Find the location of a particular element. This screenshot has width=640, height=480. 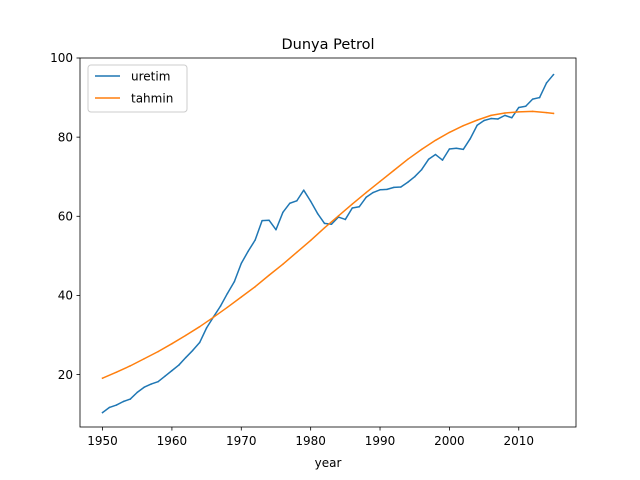

x-tick-label: 1980 is located at coordinates (310, 441).